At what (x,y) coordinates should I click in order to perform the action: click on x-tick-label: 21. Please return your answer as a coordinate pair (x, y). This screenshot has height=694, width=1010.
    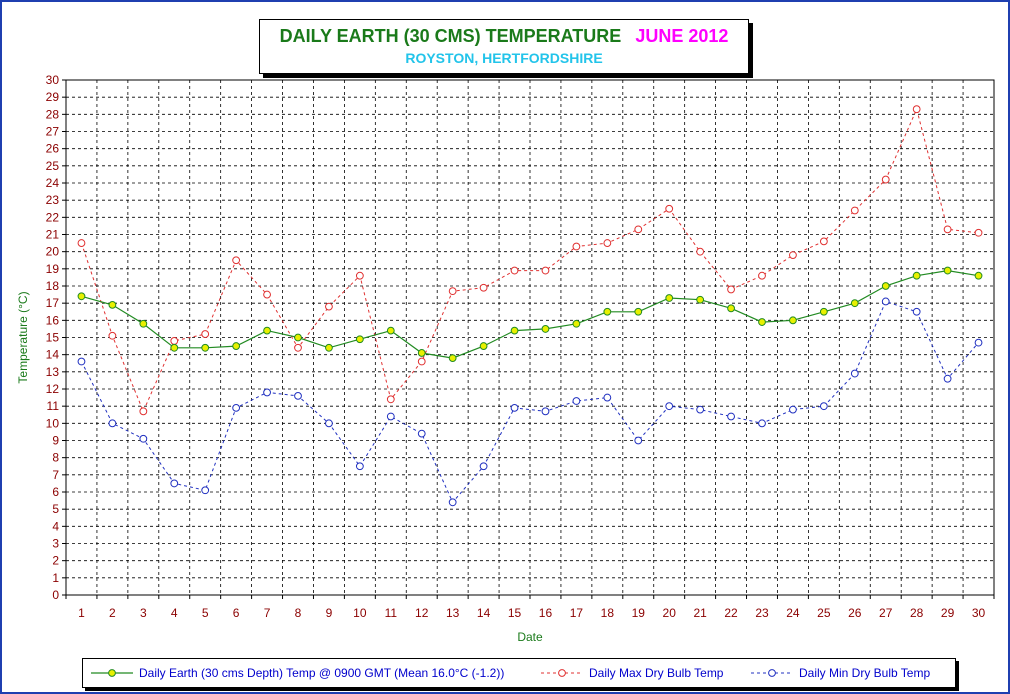
    Looking at the image, I should click on (700, 613).